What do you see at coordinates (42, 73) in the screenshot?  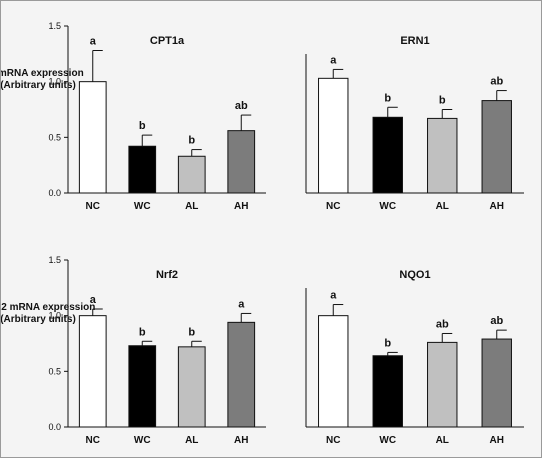 I see `y-axis-label: cmRNA expression` at bounding box center [42, 73].